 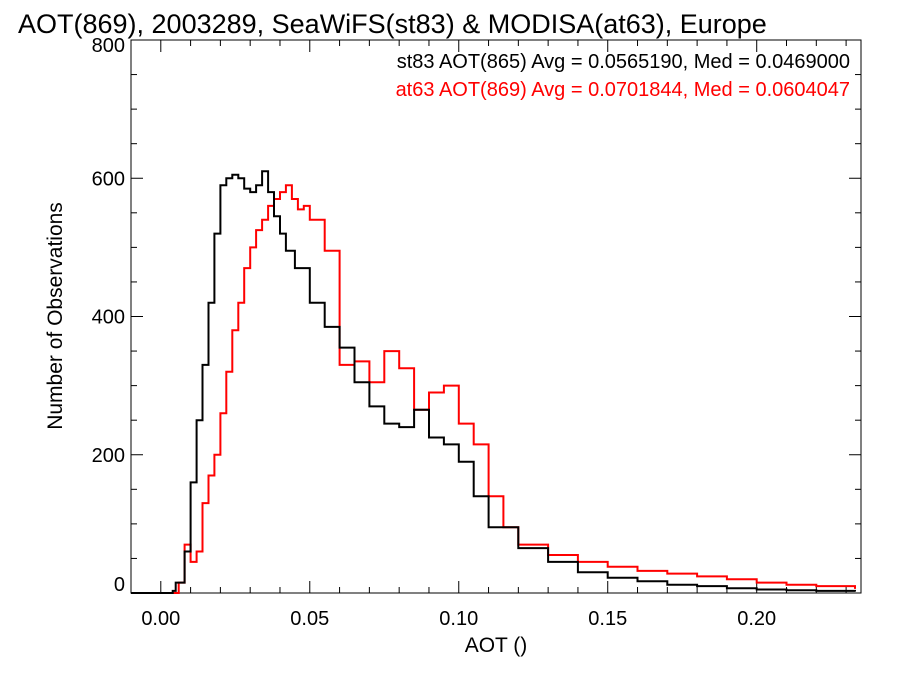 What do you see at coordinates (309, 619) in the screenshot?
I see `x-tick-label: 0.05` at bounding box center [309, 619].